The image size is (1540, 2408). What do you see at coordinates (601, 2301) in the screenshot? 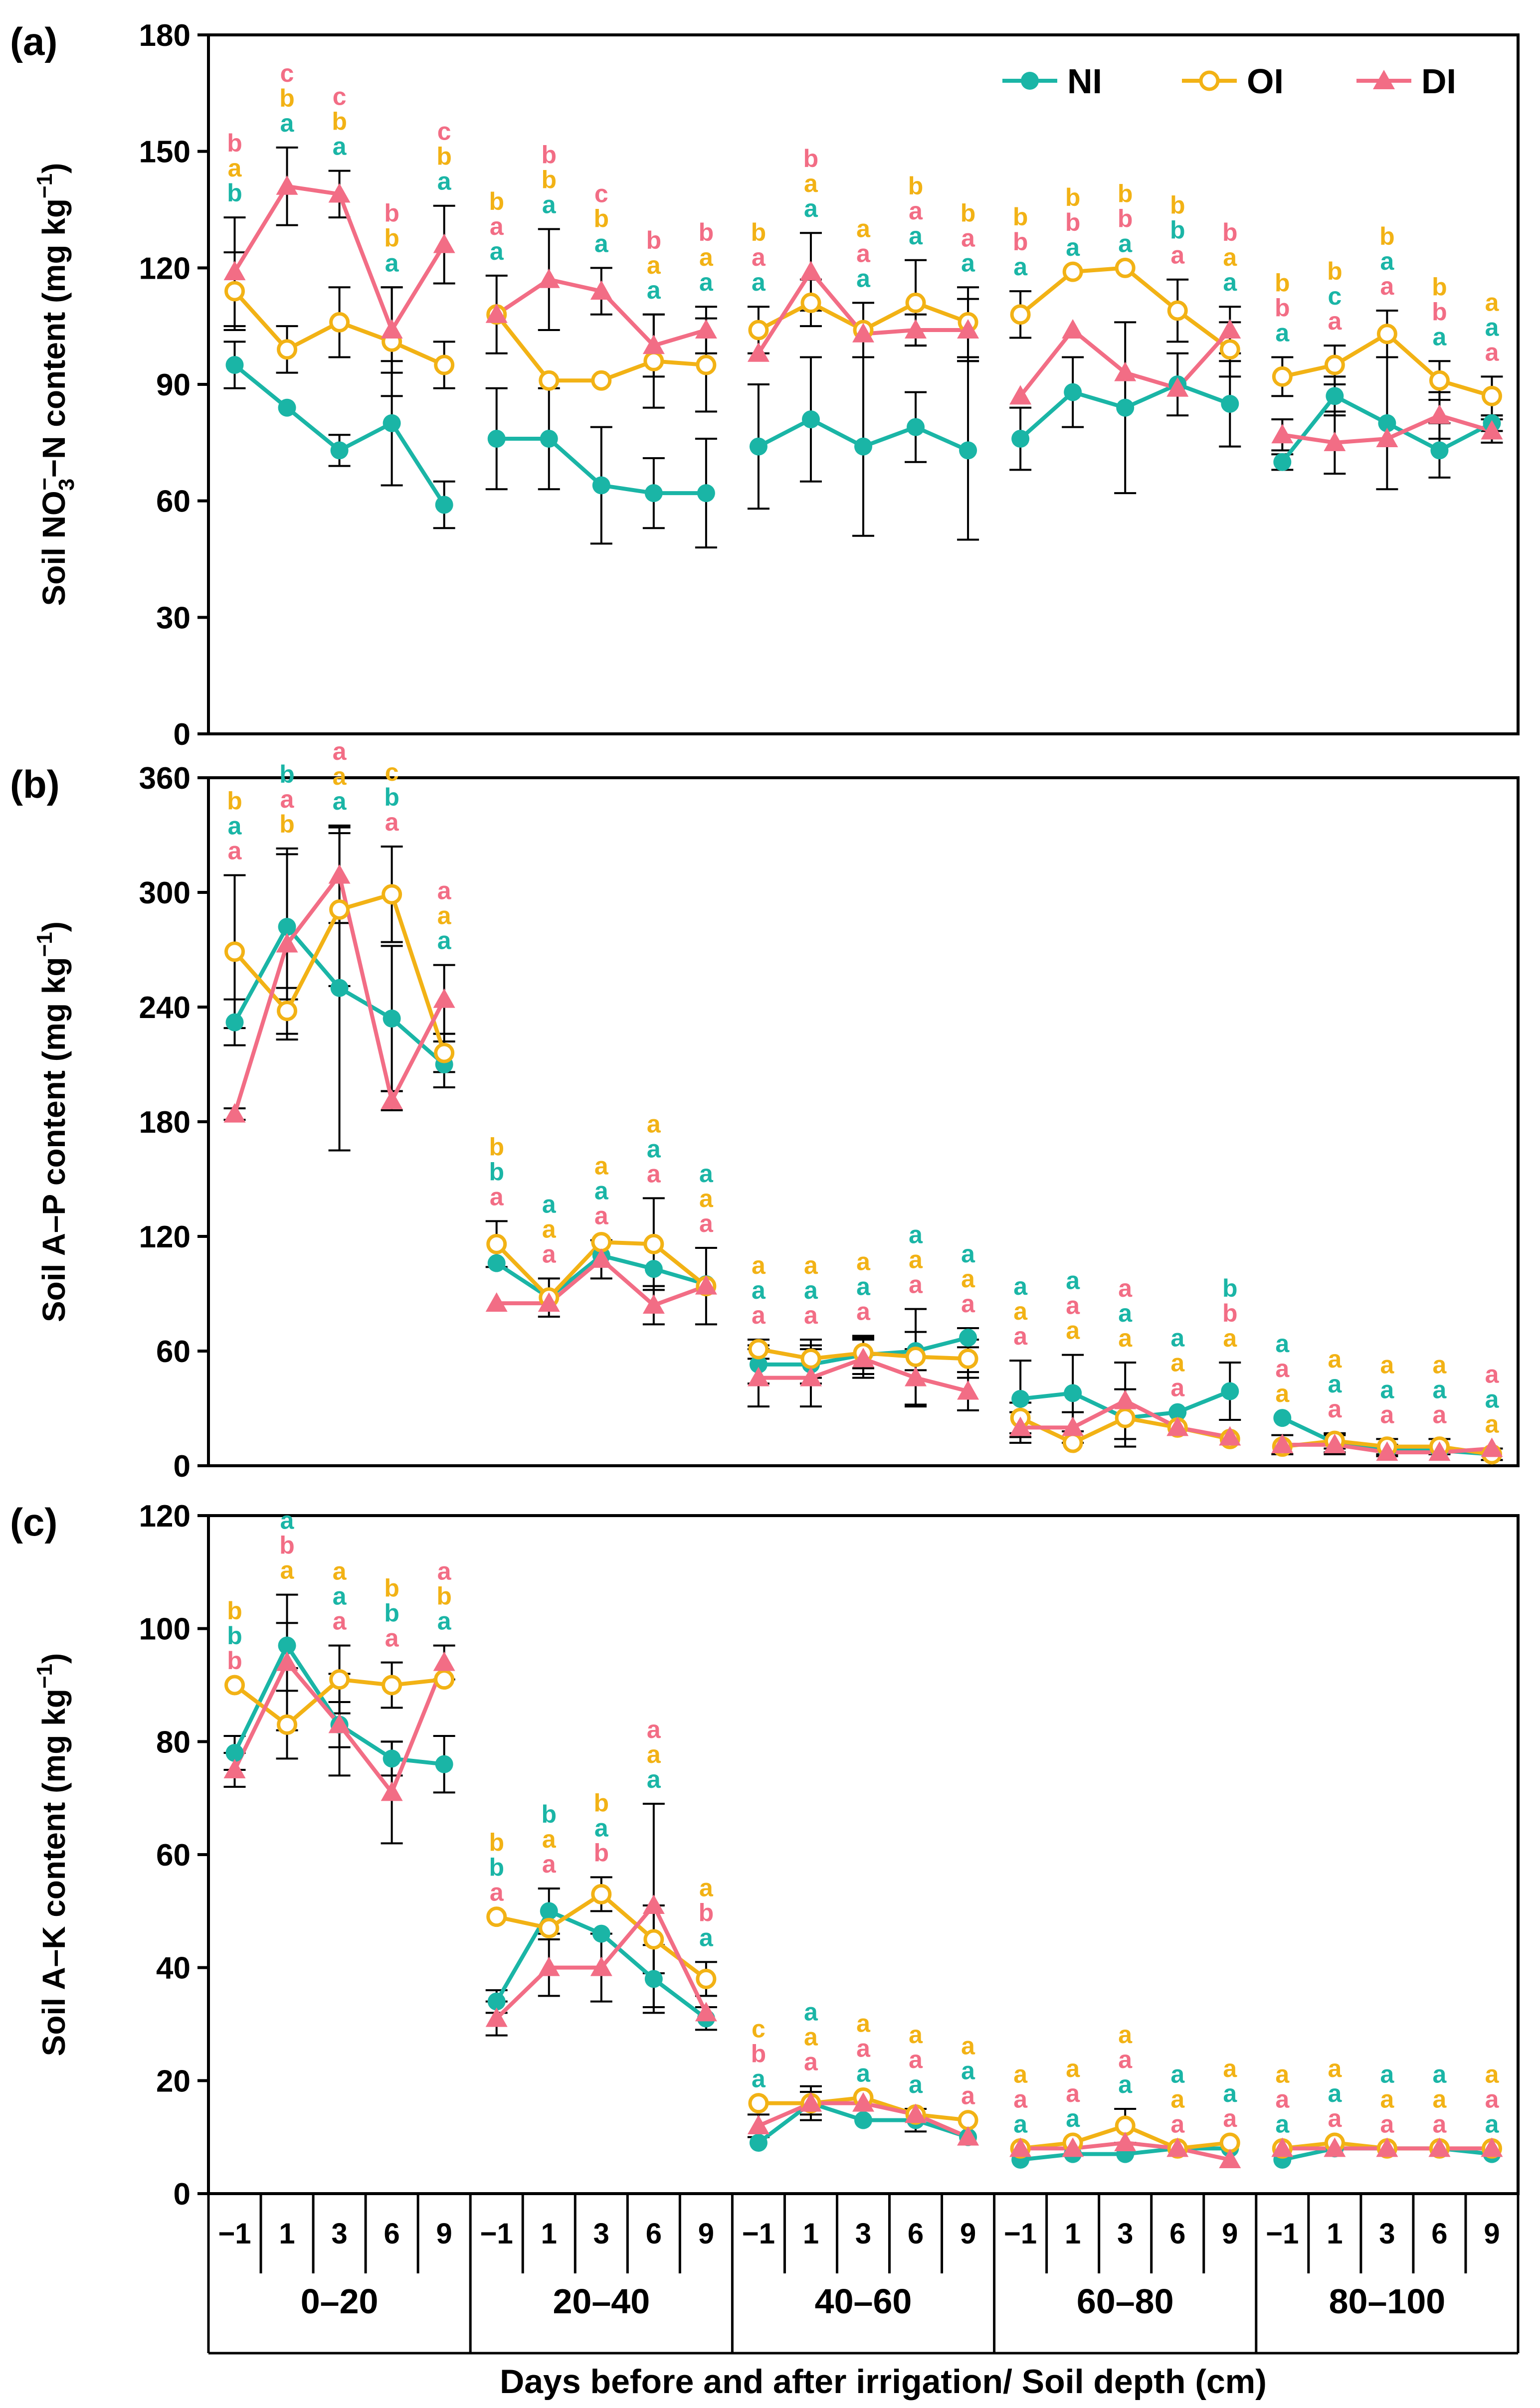
I see `x-tick-label-depth: 20–40` at bounding box center [601, 2301].